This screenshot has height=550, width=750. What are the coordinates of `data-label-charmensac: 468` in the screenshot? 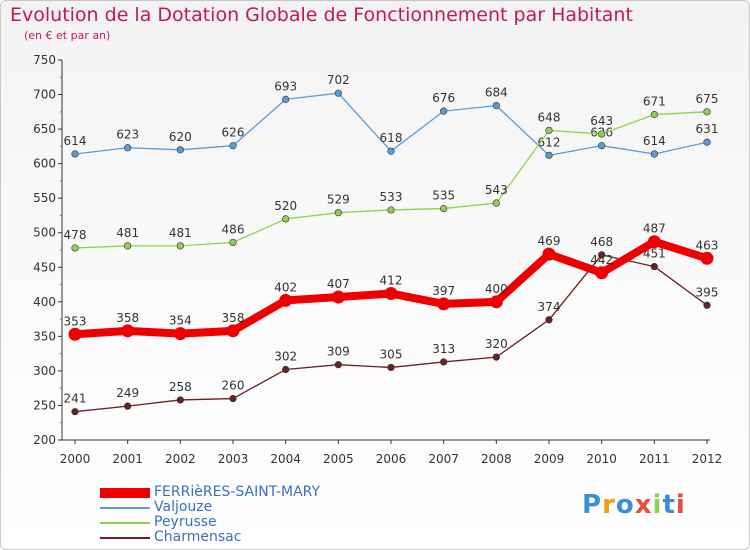 It's located at (601, 242).